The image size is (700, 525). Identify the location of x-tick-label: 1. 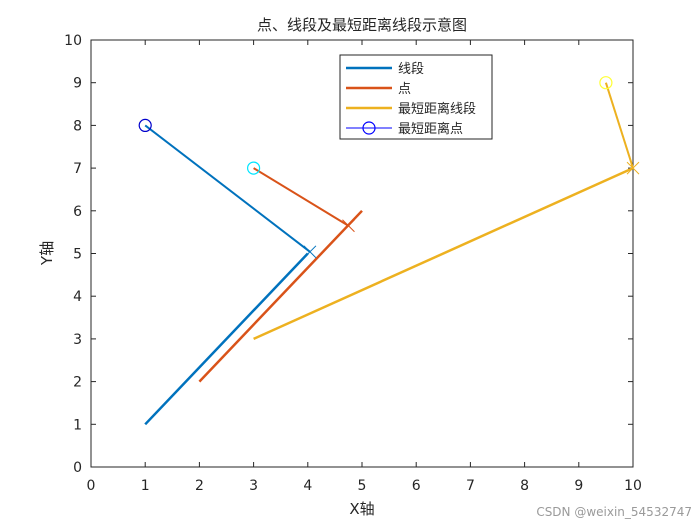
(145, 486).